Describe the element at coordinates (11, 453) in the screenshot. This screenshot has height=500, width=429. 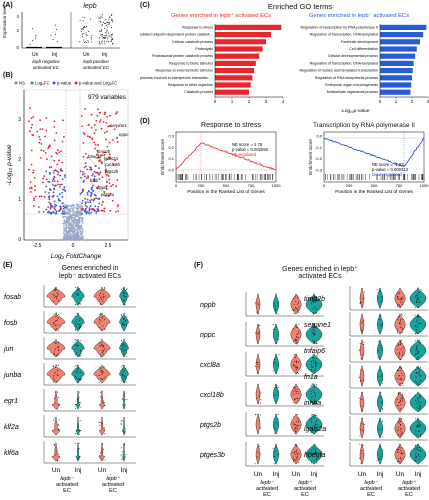
I see `e-gene-label: klf6a` at that location.